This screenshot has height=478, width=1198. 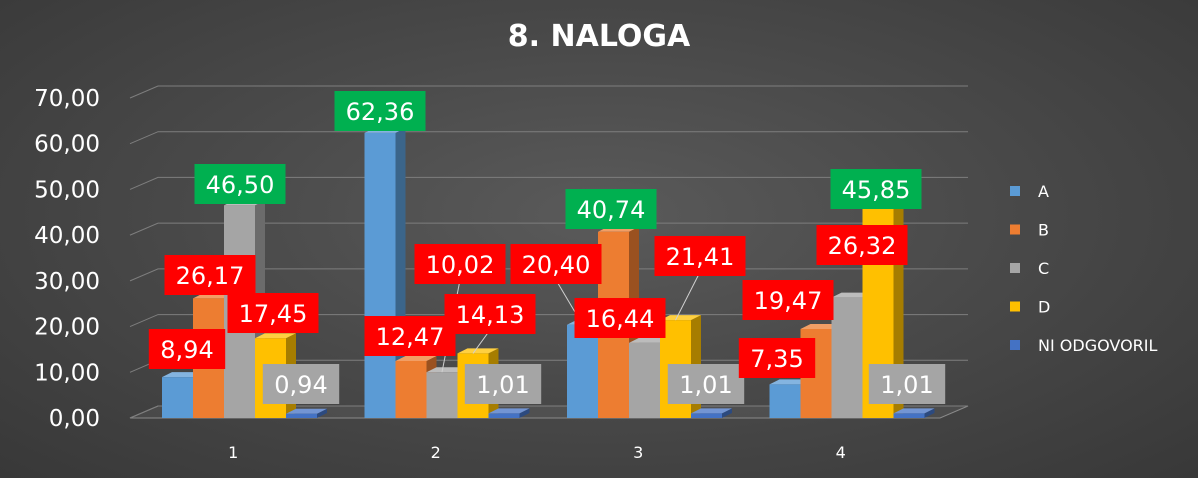 I want to click on data-label-text: 8,94, so click(x=186, y=350).